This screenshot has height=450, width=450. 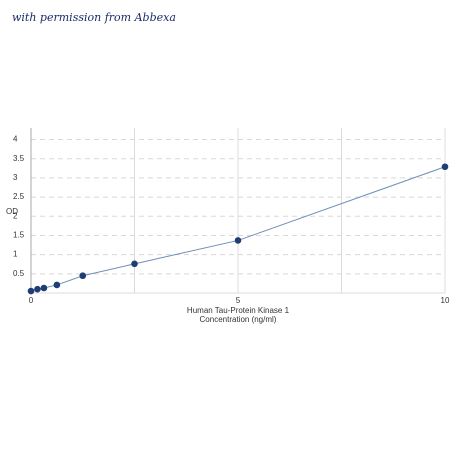 What do you see at coordinates (19, 196) in the screenshot?
I see `y-tick-label: 2.5` at bounding box center [19, 196].